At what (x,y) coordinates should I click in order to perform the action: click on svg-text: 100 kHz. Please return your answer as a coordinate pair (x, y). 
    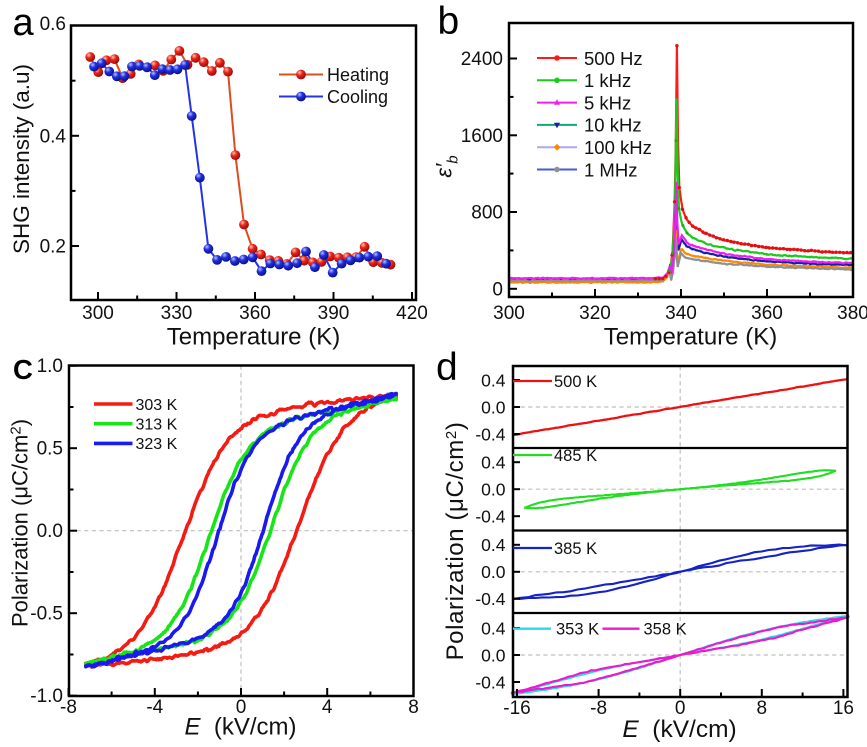
    Looking at the image, I should click on (618, 147).